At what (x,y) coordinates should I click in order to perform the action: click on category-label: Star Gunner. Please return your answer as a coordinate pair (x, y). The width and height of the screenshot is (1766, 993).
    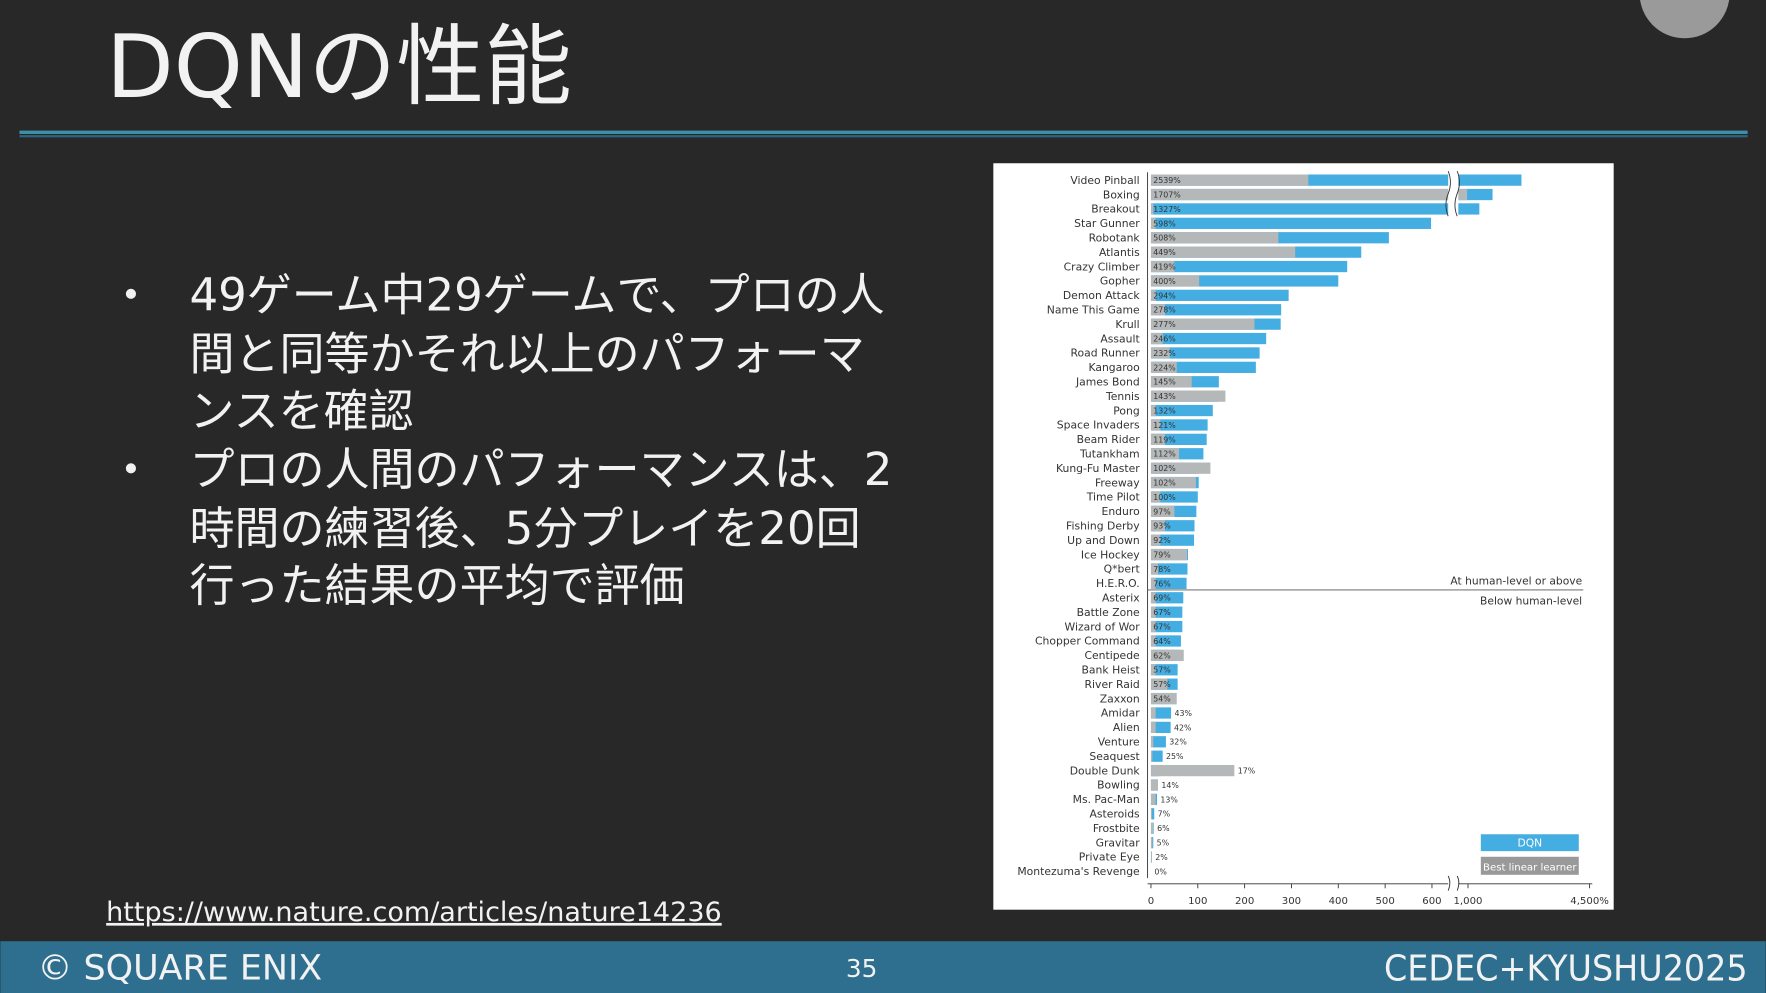
    Looking at the image, I should click on (1107, 223).